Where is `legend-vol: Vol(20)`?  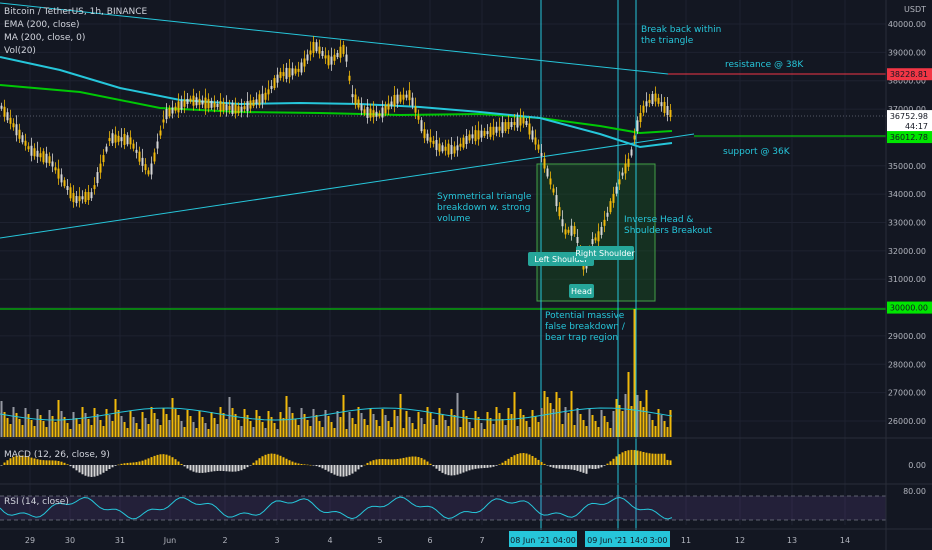 legend-vol: Vol(20) is located at coordinates (20, 51).